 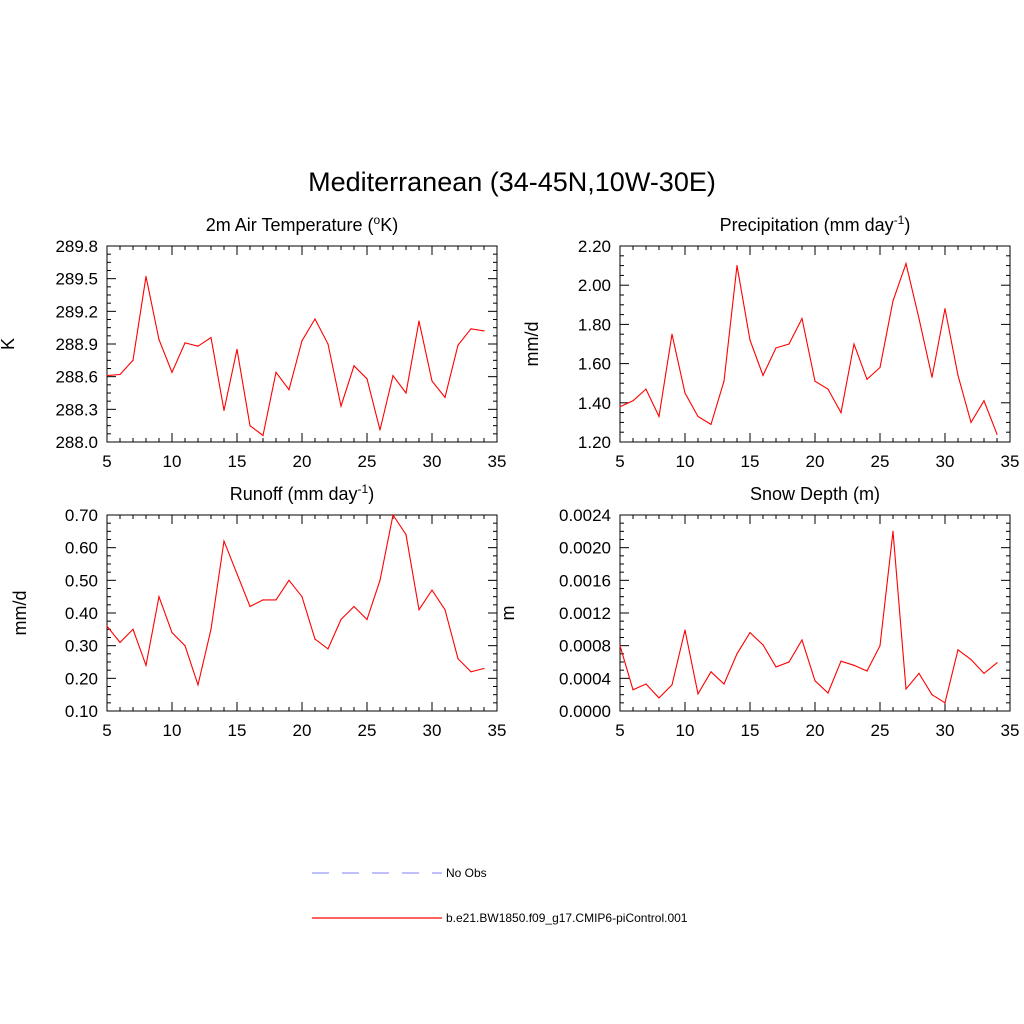 I want to click on y-tick-label-0-0012: 0.0012, so click(x=585, y=613).